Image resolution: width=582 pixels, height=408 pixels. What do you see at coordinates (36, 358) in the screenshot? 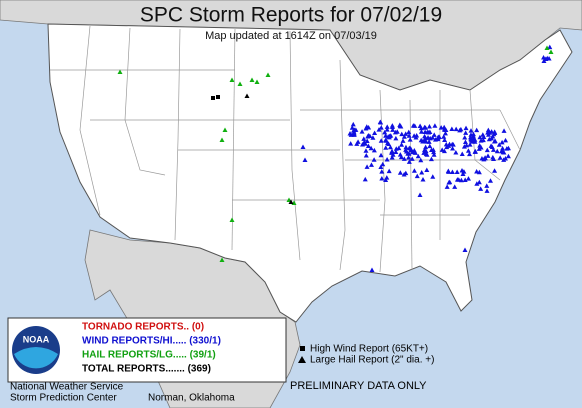
I see `noaa-logo-wave` at bounding box center [36, 358].